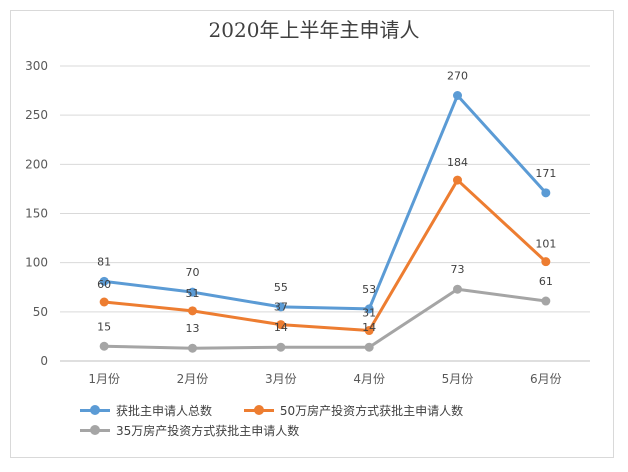 The width and height of the screenshot is (628, 472). What do you see at coordinates (193, 379) in the screenshot?
I see `x-tick-label: 2月份` at bounding box center [193, 379].